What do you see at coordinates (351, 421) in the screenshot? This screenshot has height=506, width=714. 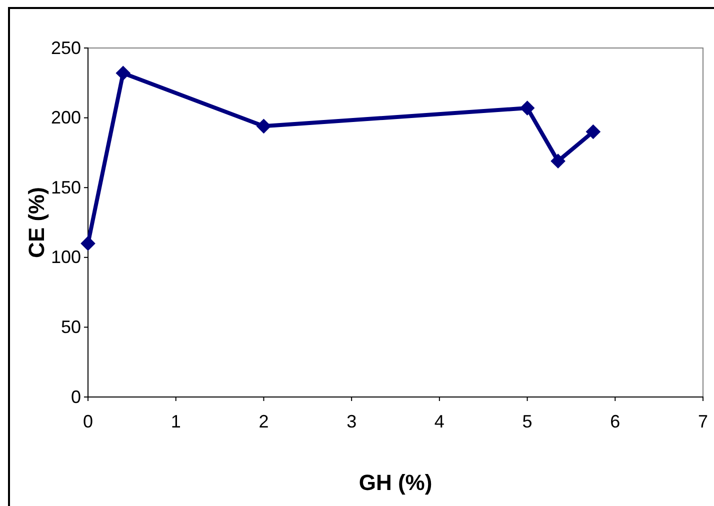 I see `x-tick-label: 3` at bounding box center [351, 421].